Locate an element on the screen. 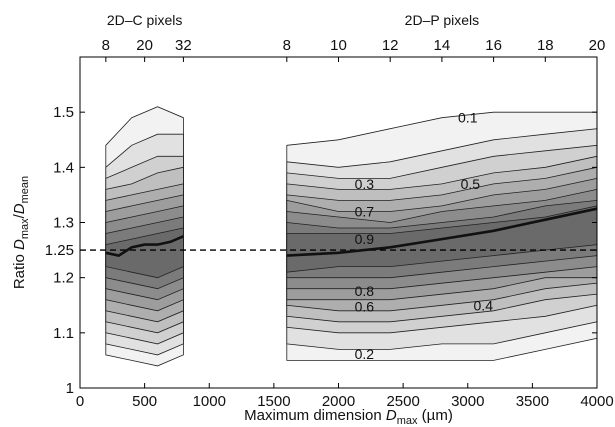 Image resolution: width=615 pixels, height=427 pixels. y-axis-title-prefix: Ratio is located at coordinates (19, 269).